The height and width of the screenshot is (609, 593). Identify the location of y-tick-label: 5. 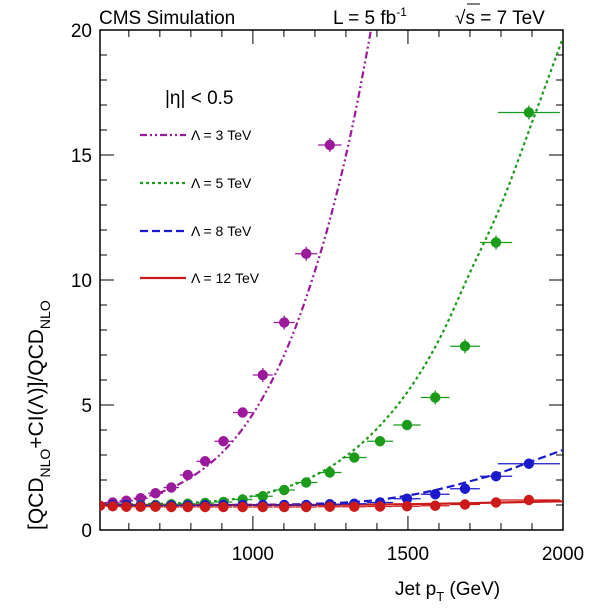
(86, 406).